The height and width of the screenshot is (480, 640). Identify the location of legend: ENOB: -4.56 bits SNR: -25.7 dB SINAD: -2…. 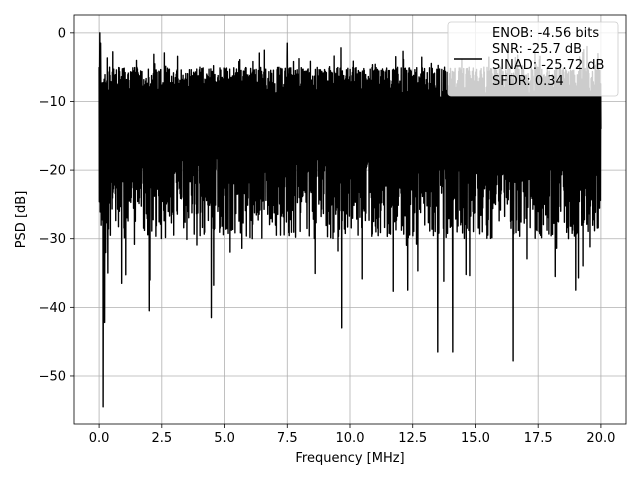
(533, 59).